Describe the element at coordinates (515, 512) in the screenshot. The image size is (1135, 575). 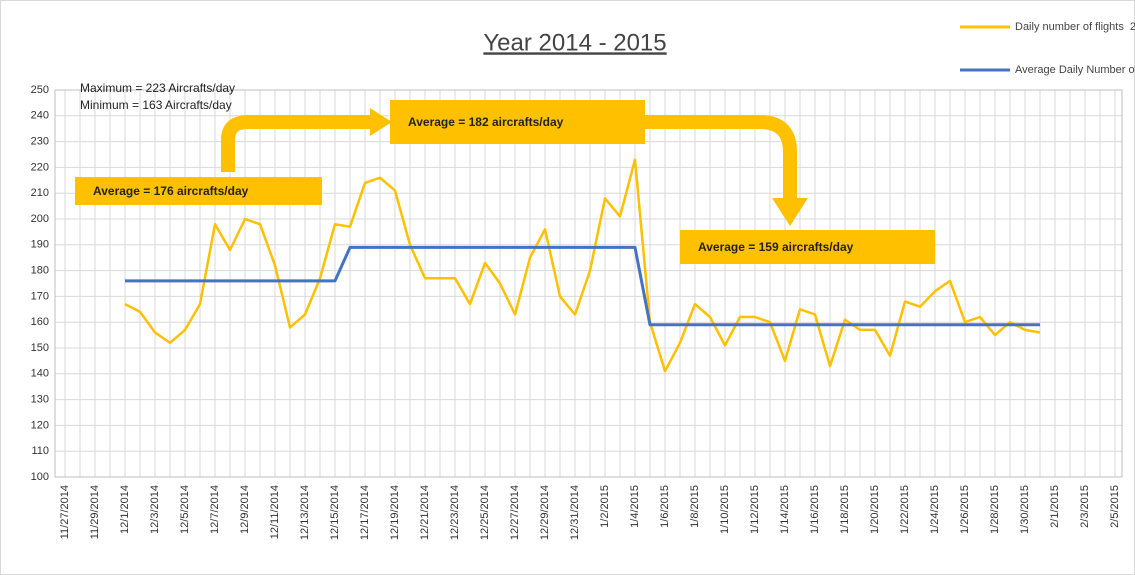
I see `x-tick-label: 12/27/2014` at that location.